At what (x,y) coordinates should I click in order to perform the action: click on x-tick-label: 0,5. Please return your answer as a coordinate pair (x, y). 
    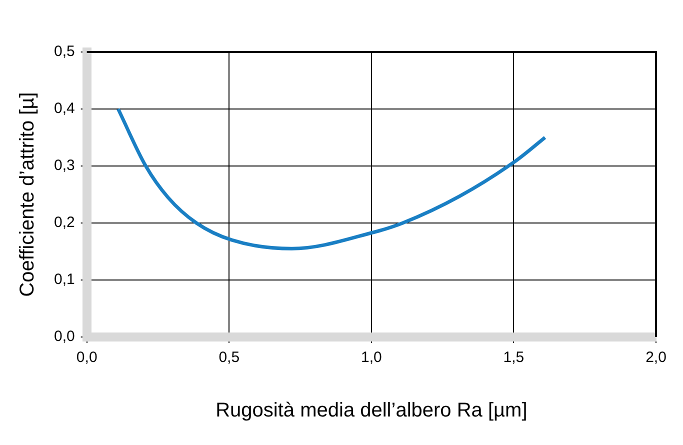
    Looking at the image, I should click on (229, 357).